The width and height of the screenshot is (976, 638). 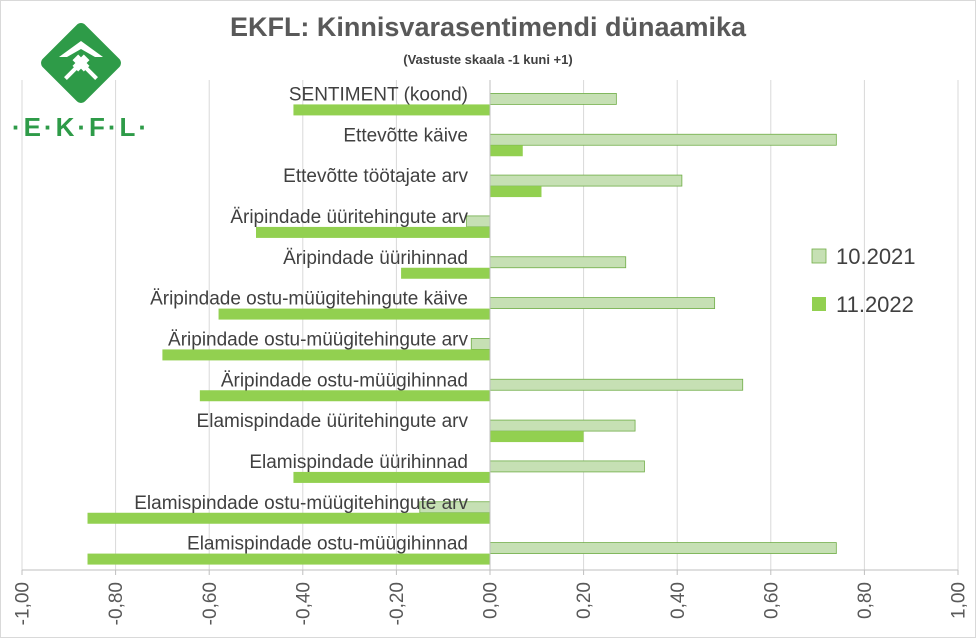 What do you see at coordinates (488, 27) in the screenshot?
I see `chart-title: EKFL: Kinnisvarasentimendi dünaamika` at bounding box center [488, 27].